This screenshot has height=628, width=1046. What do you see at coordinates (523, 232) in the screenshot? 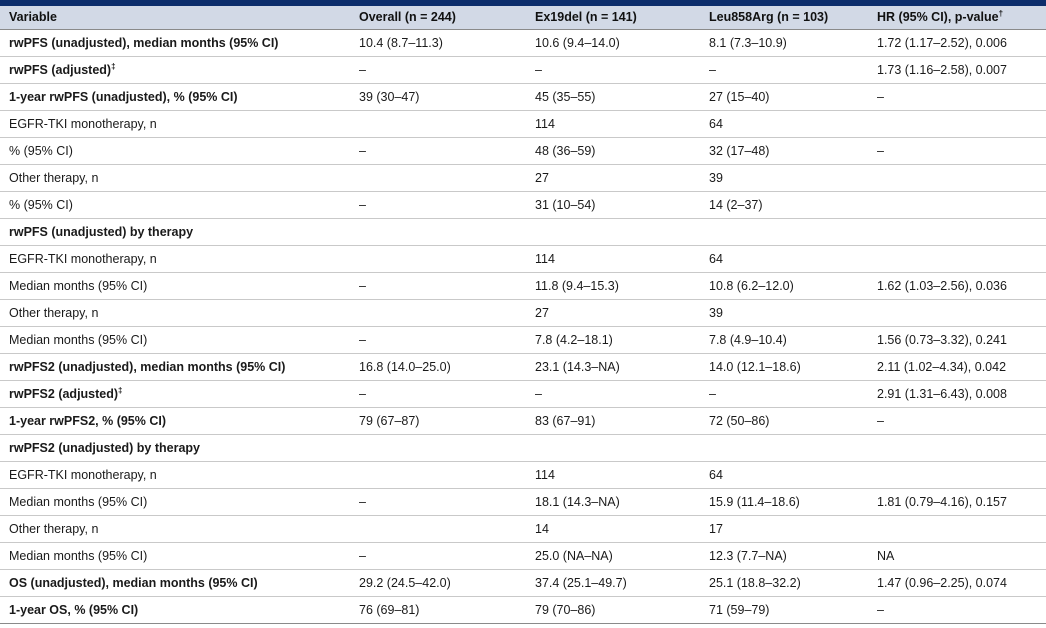
I see `table-row: rwPFS (unadjusted) by therapy` at bounding box center [523, 232].